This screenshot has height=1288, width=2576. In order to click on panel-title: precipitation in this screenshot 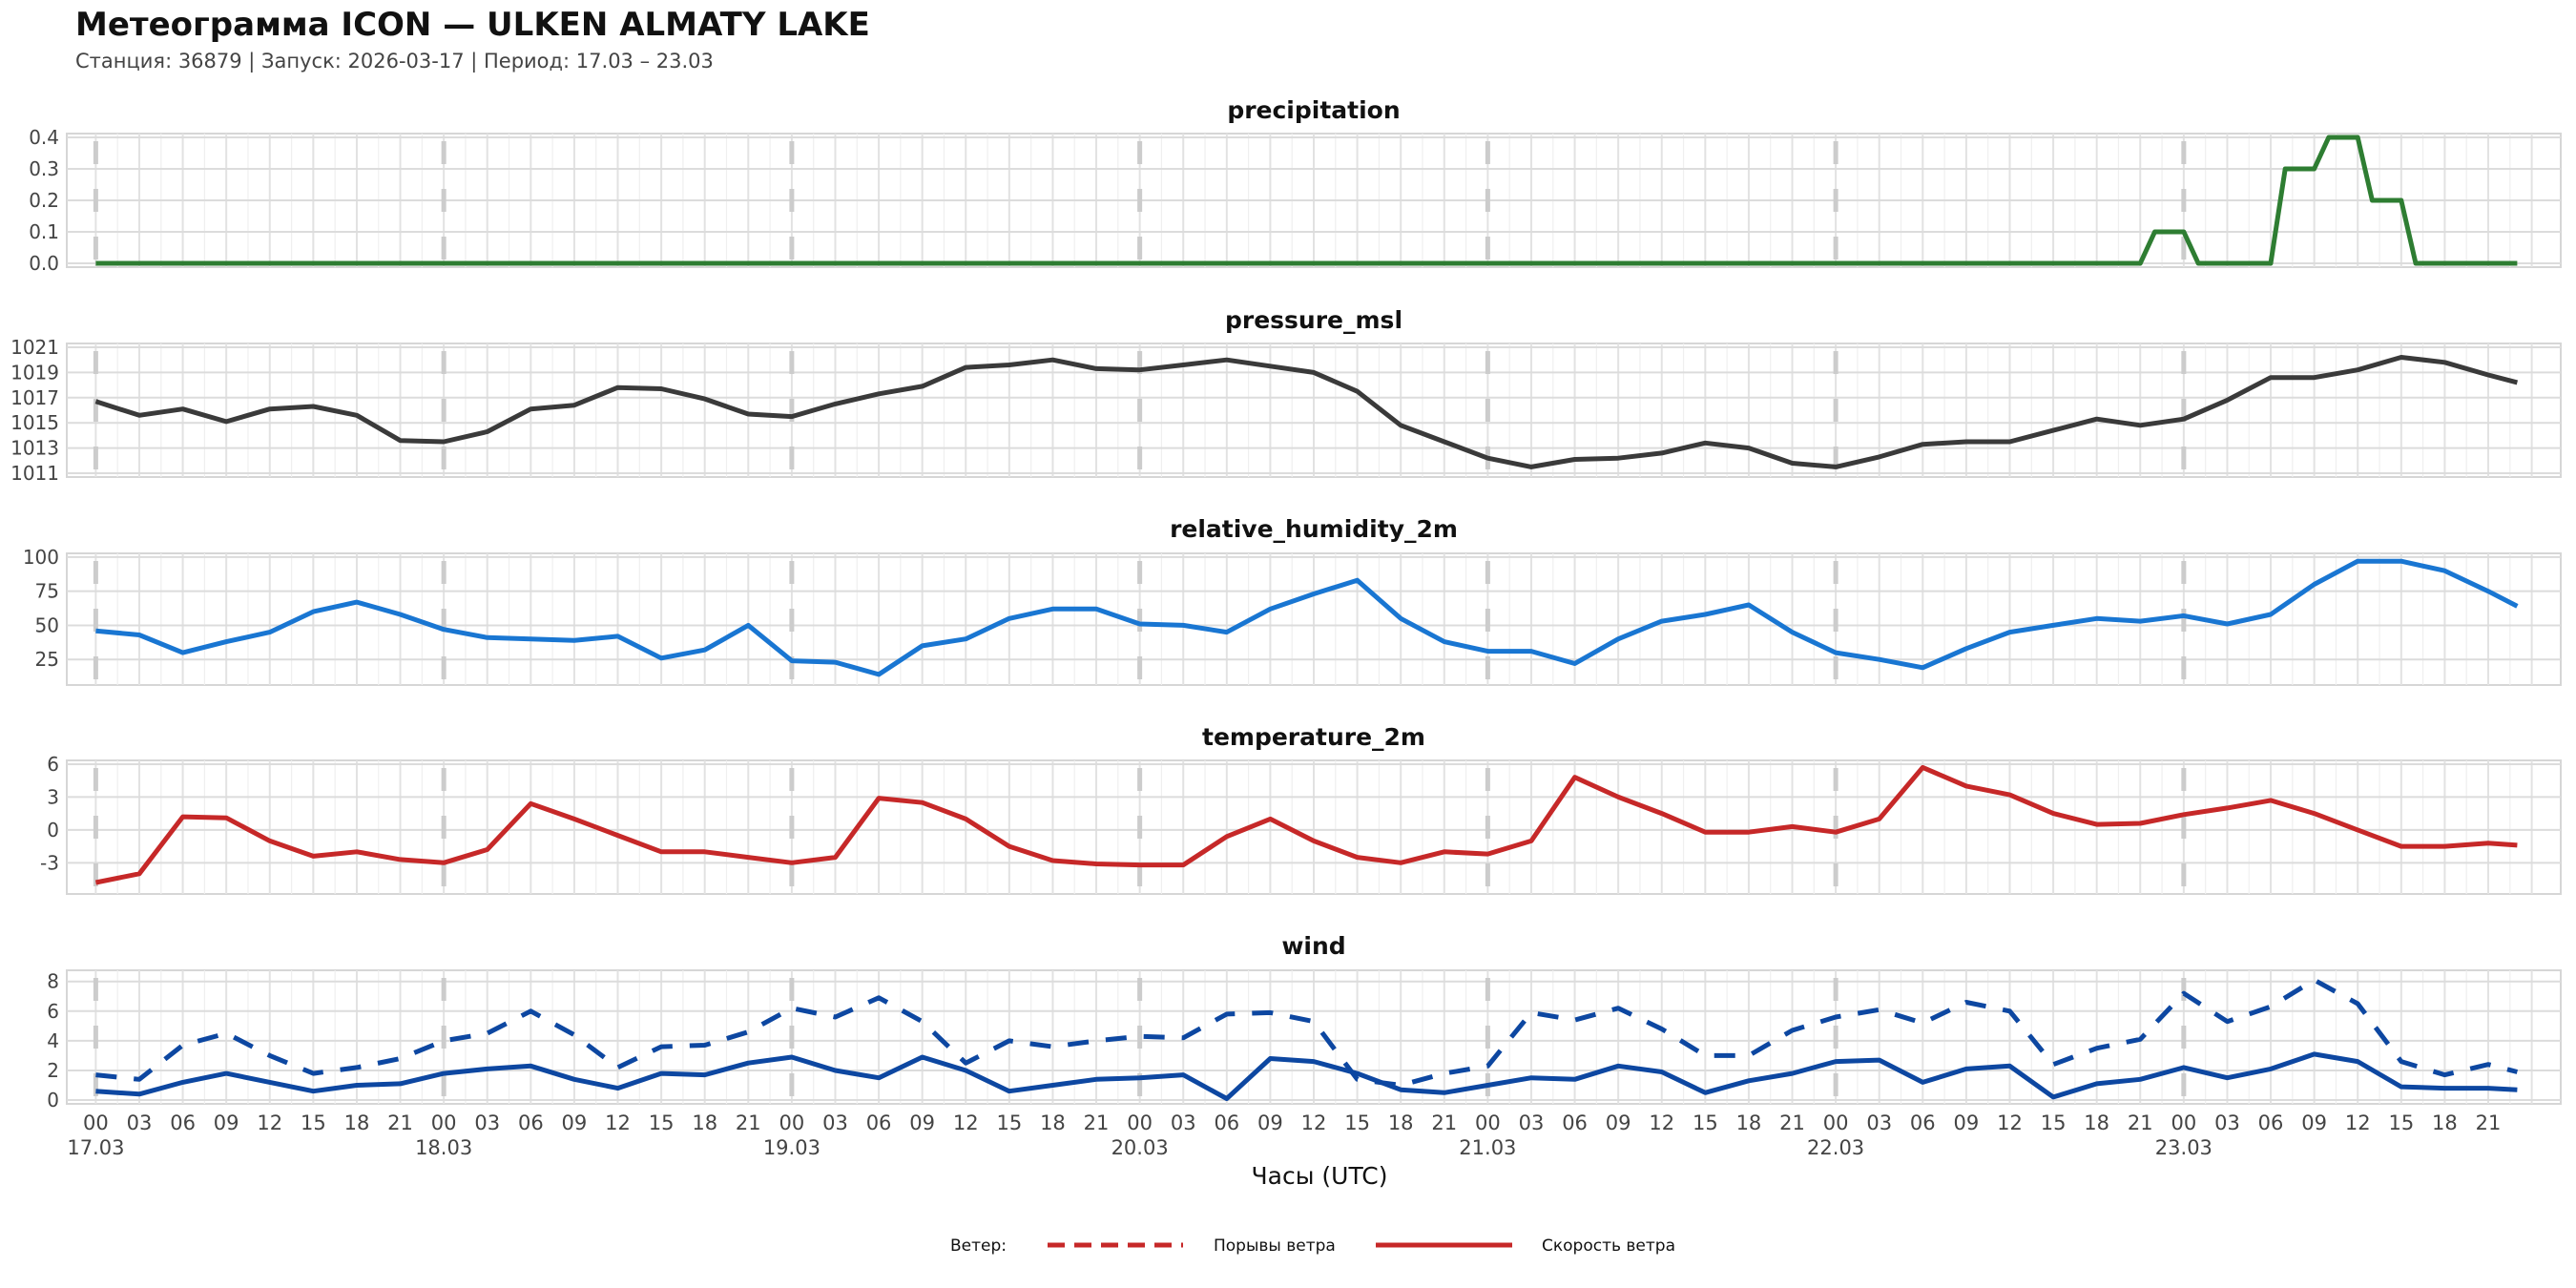, I will do `click(1313, 110)`.